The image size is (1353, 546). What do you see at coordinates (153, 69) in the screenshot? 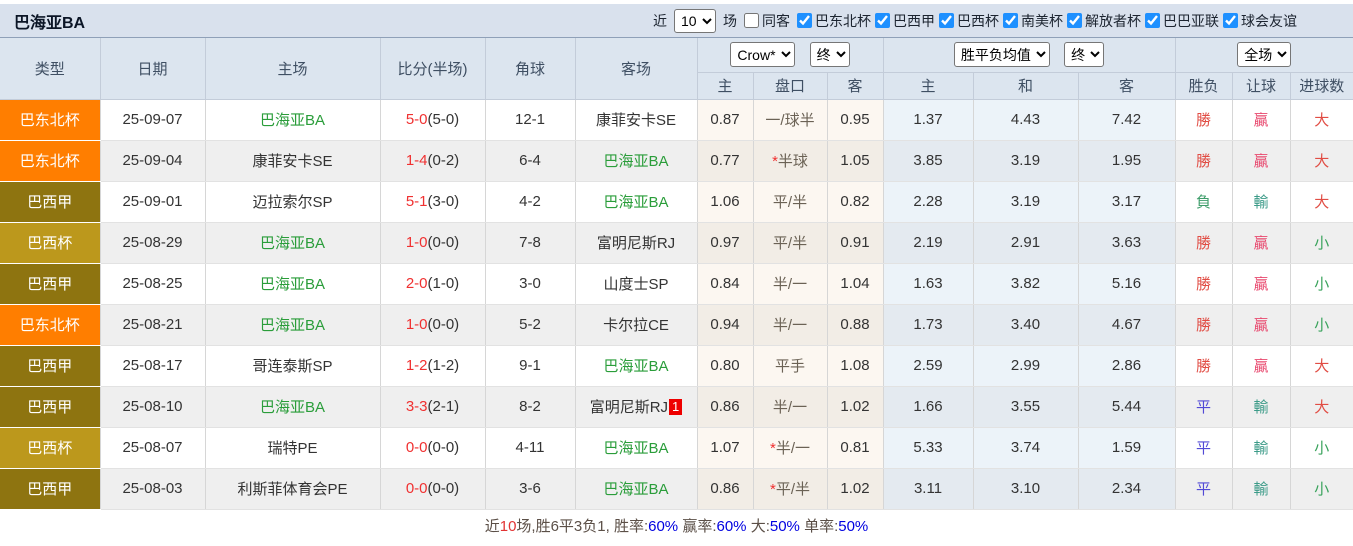
I see `col-date: 日期` at bounding box center [153, 69].